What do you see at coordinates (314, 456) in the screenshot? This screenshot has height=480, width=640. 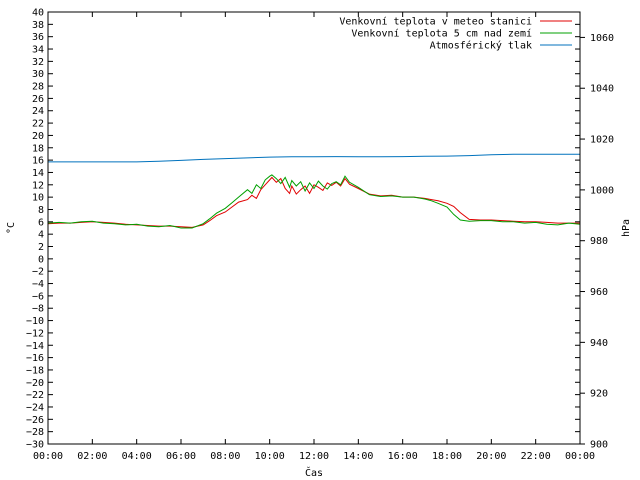 I see `x-tick-label: 12:00` at bounding box center [314, 456].